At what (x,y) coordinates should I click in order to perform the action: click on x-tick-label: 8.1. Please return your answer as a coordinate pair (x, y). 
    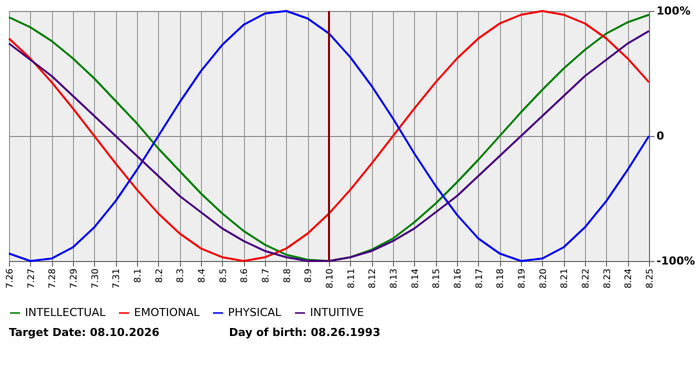
    Looking at the image, I should click on (139, 275).